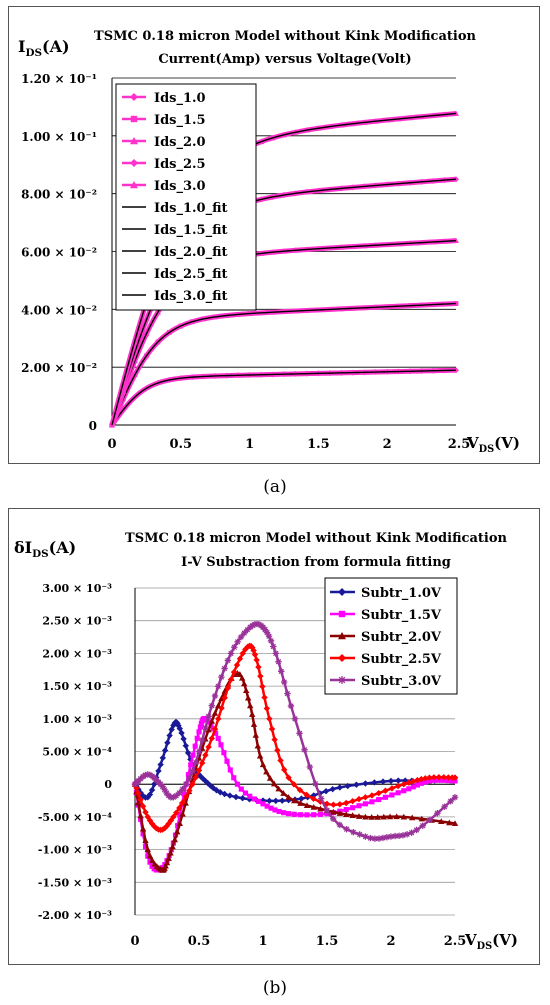 The width and height of the screenshot is (550, 1005). Describe the element at coordinates (294, 771) in the screenshot. I see `line-Subtr_2.0V` at that location.